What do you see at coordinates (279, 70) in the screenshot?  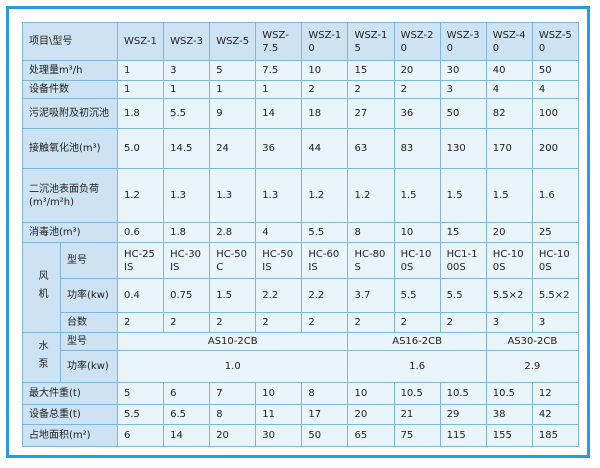 I see `value-cell: 7.5` at bounding box center [279, 70].